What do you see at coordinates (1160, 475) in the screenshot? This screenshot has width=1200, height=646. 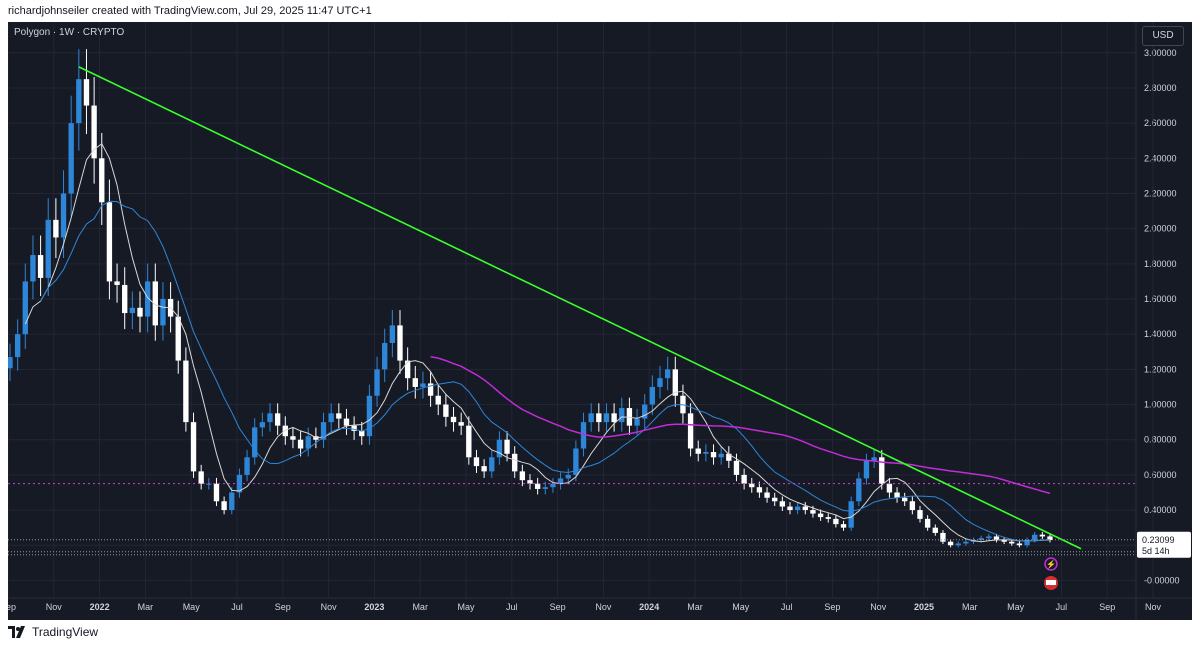 I see `y-tick-label: 0.60000` at bounding box center [1160, 475].